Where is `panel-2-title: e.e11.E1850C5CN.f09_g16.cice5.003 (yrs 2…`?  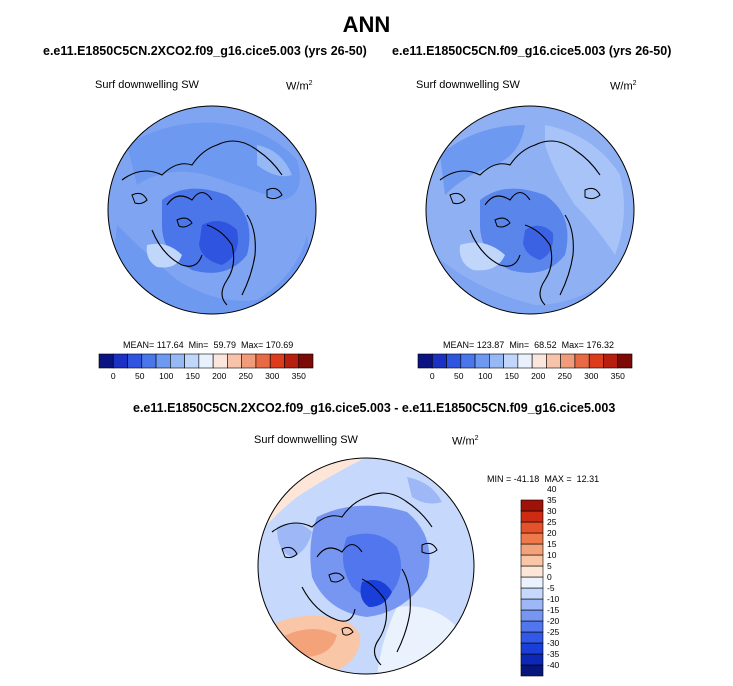
panel-2-title: e.e11.E1850C5CN.f09_g16.cice5.003 (yrs 2… is located at coordinates (532, 51).